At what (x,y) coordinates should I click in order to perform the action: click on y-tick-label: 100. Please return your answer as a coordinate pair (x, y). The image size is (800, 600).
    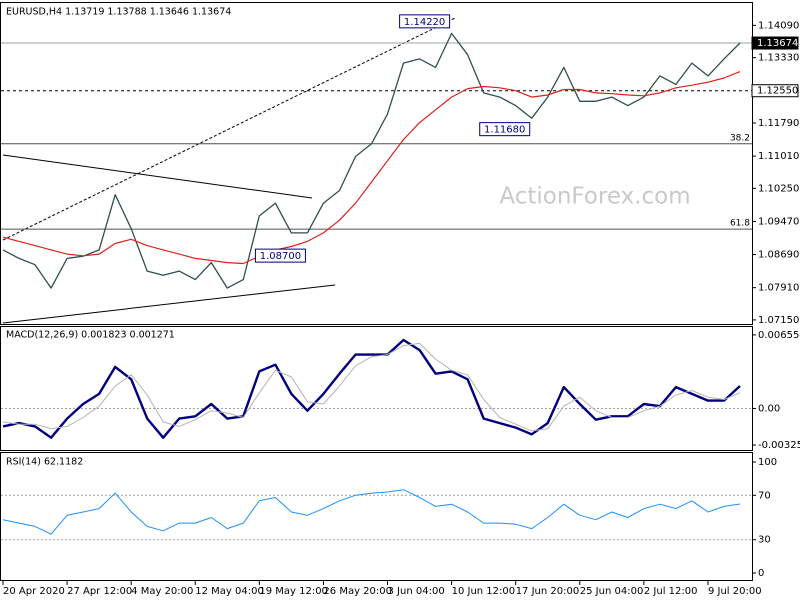
    Looking at the image, I should click on (767, 462).